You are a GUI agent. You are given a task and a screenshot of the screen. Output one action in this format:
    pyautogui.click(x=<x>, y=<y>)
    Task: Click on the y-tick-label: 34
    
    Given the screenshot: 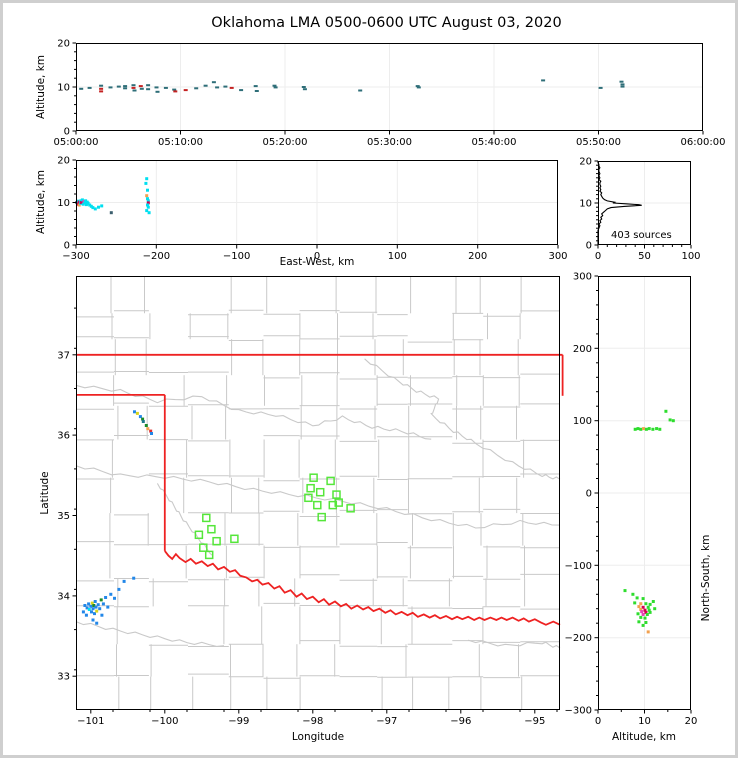 What is the action you would take?
    pyautogui.click(x=63, y=596)
    